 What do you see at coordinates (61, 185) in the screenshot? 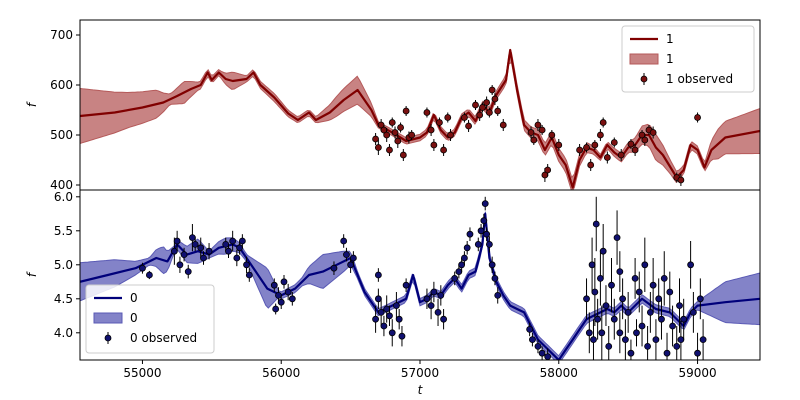
I see `top-y-tick-label: 400` at bounding box center [61, 185].